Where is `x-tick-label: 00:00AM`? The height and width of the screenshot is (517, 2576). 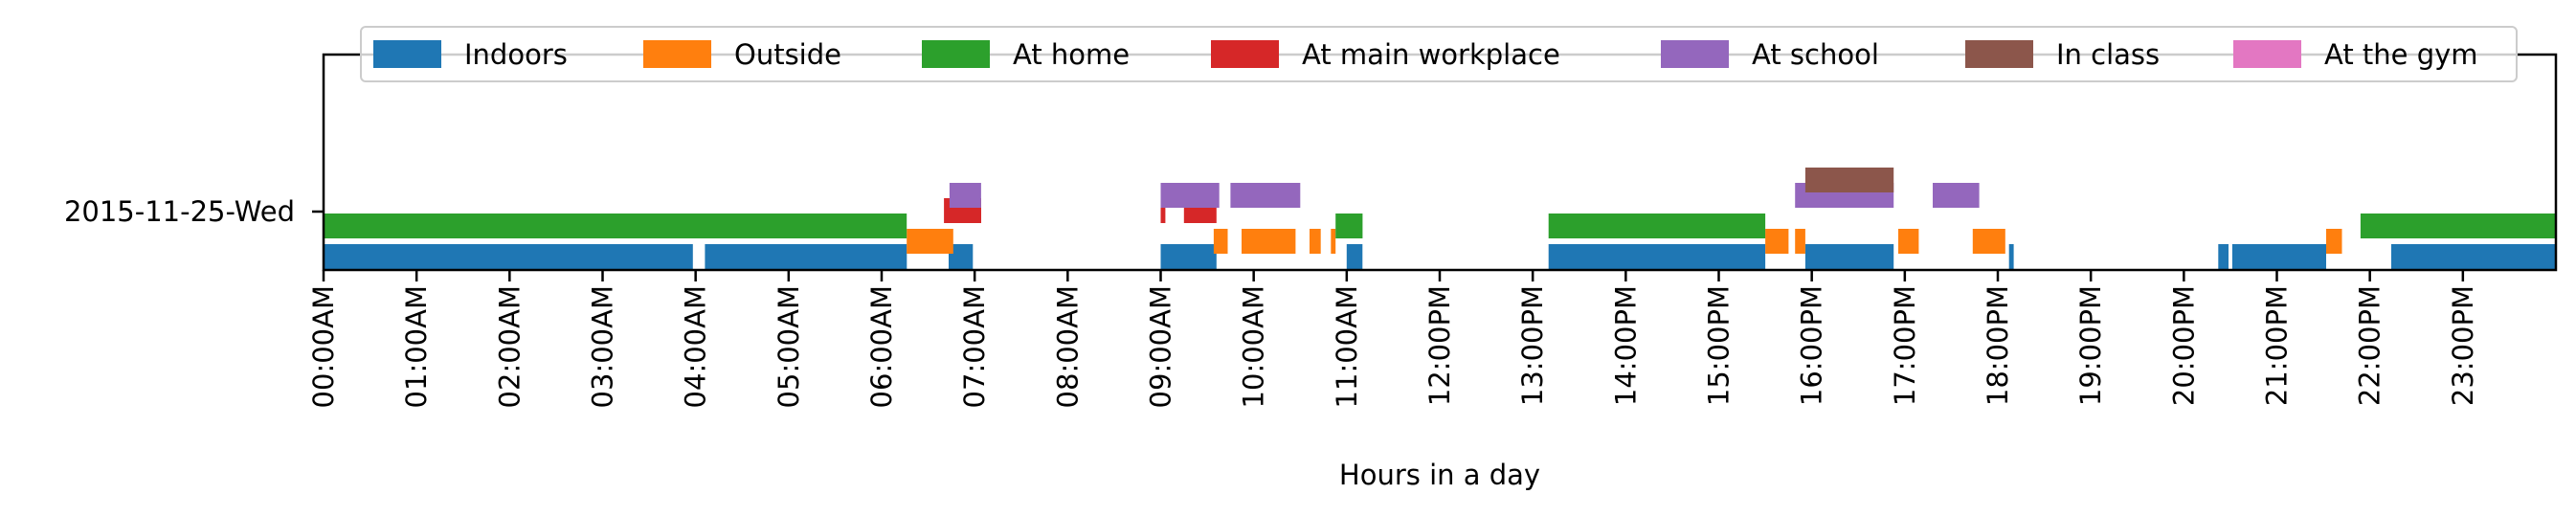 x-tick-label: 00:00AM is located at coordinates (324, 346).